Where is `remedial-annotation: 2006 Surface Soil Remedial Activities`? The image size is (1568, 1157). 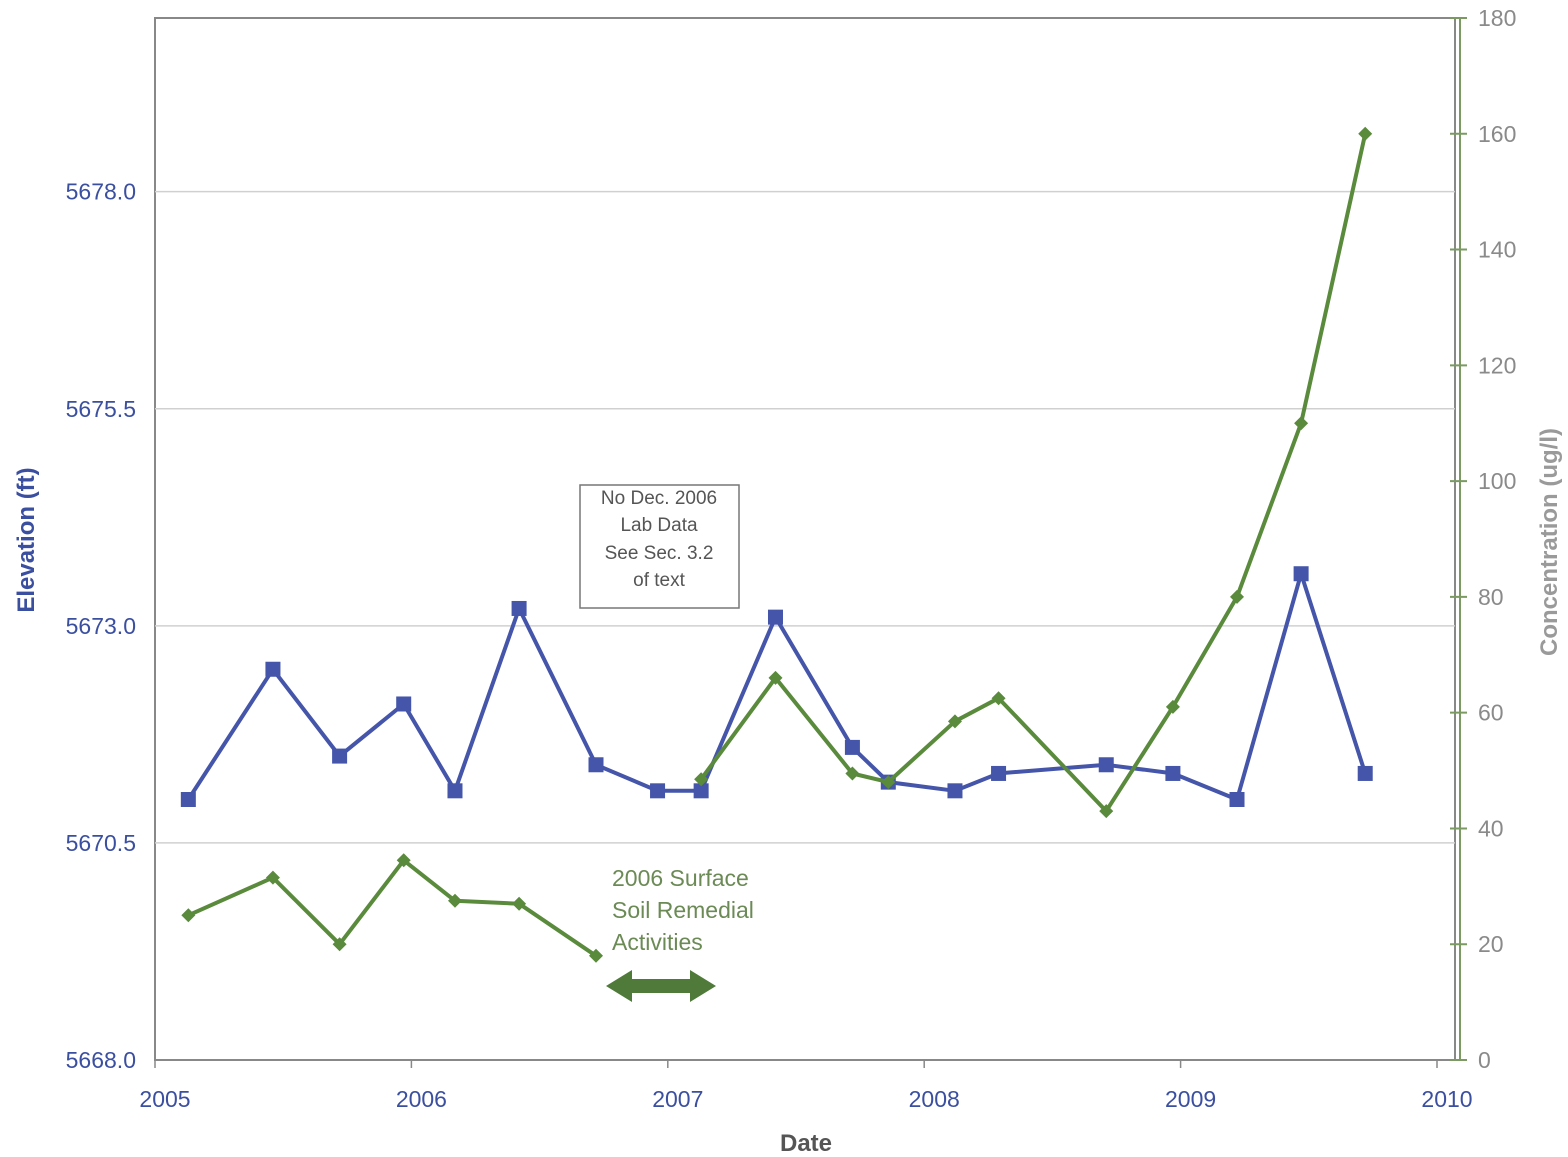
remedial-annotation: 2006 Surface Soil Remedial Activities is located at coordinates (680, 933).